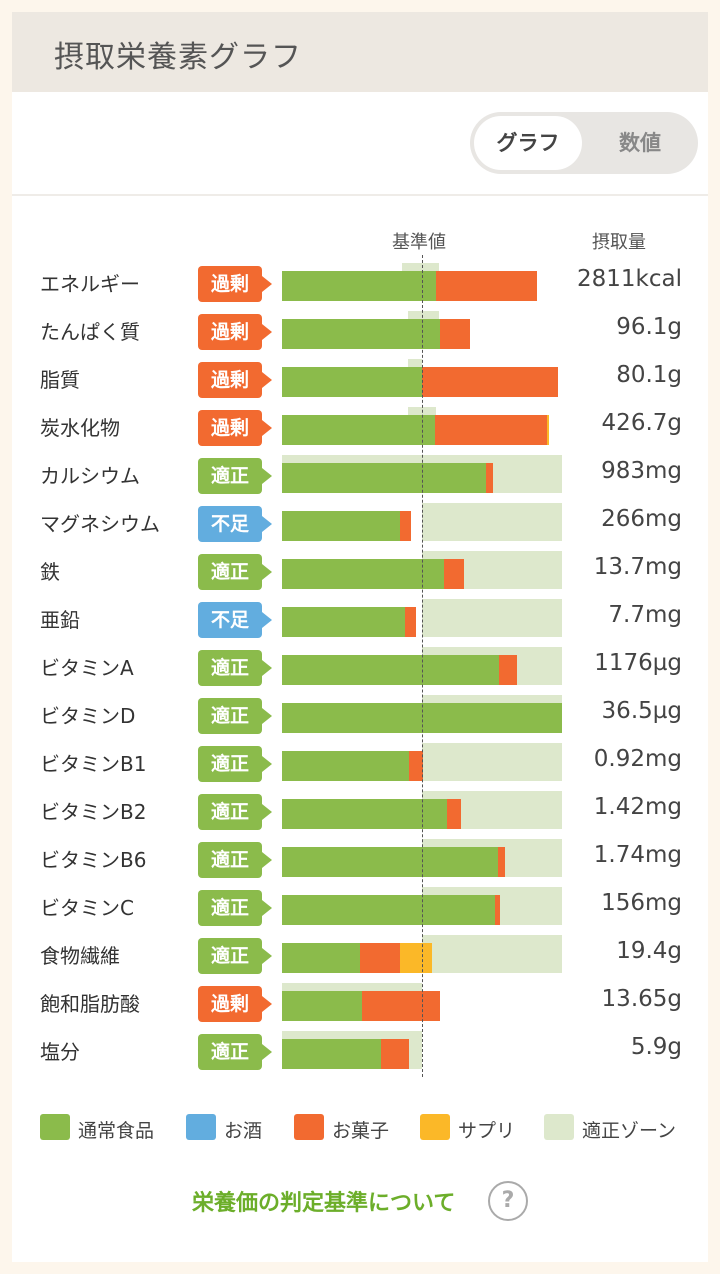 The image size is (720, 1274). Describe the element at coordinates (93, 860) in the screenshot. I see `nutrient-name: ビタミンB6` at that location.